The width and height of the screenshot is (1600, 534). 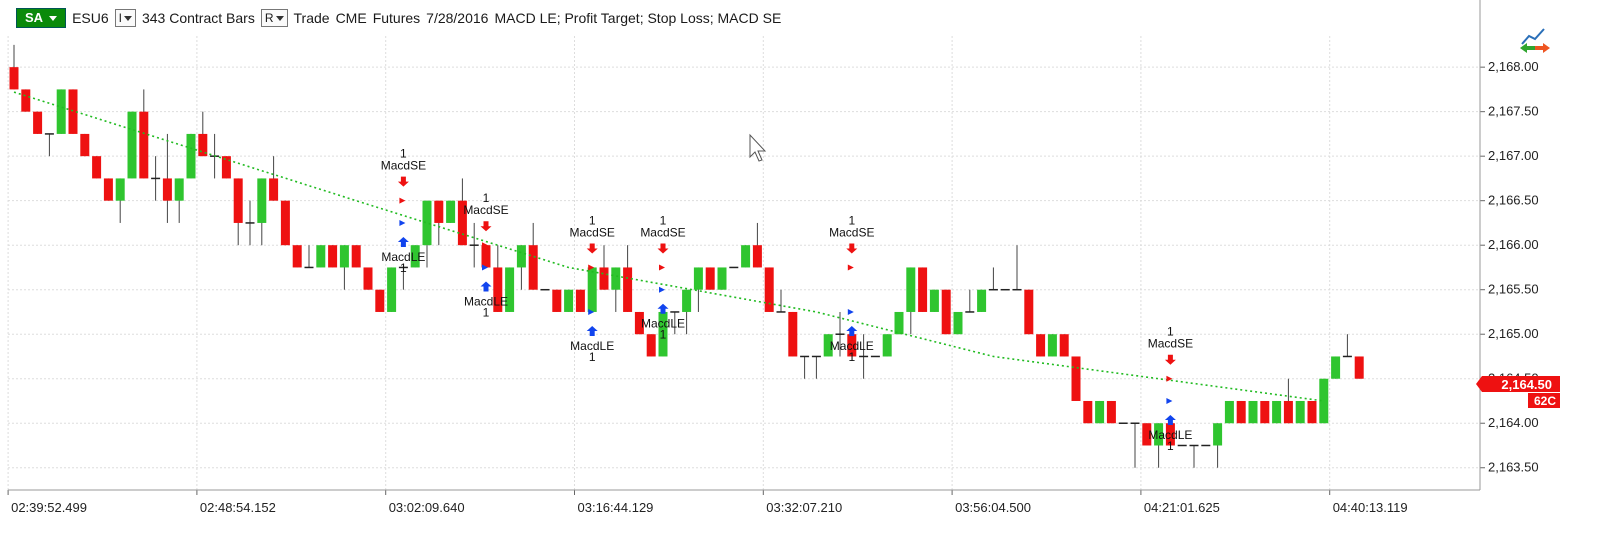 I want to click on exchange-label: CME, so click(x=351, y=18).